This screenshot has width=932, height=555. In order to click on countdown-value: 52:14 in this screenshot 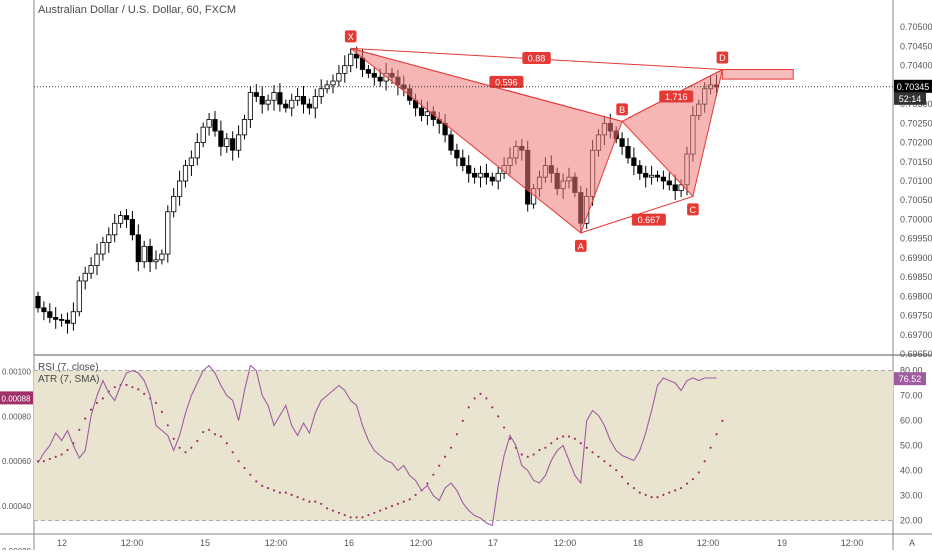, I will do `click(910, 99)`.